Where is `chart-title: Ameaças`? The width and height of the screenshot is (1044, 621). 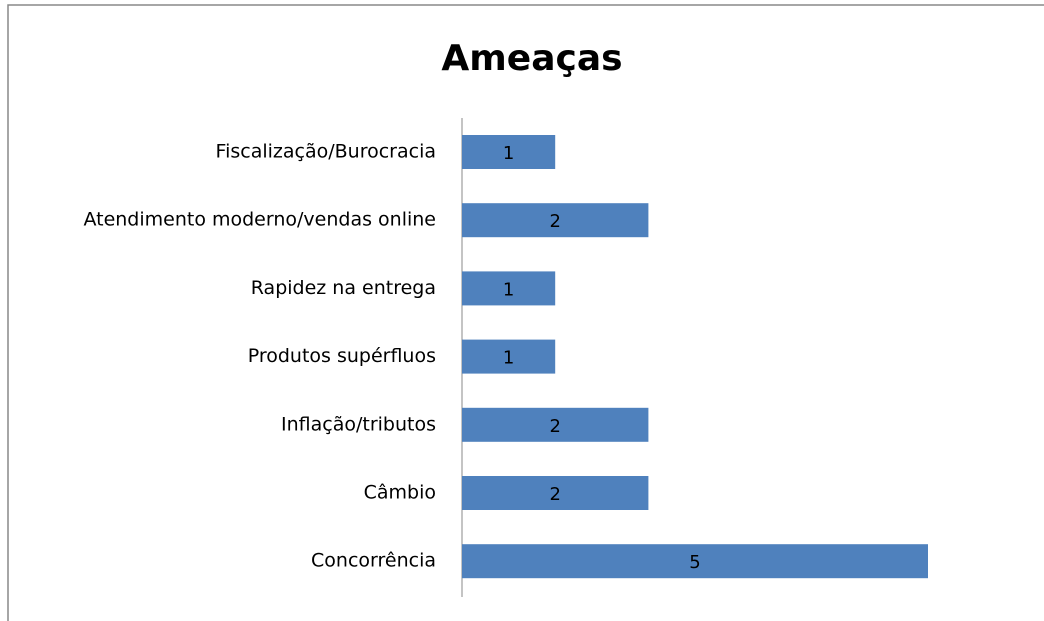 chart-title: Ameaças is located at coordinates (531, 58).